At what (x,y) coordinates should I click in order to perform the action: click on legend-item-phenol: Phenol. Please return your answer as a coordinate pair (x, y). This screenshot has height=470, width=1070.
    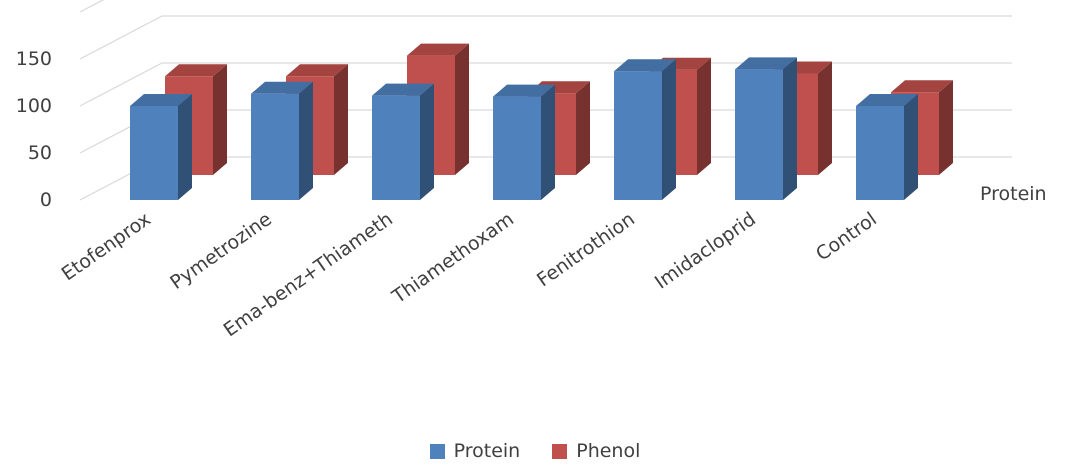
    Looking at the image, I should click on (596, 451).